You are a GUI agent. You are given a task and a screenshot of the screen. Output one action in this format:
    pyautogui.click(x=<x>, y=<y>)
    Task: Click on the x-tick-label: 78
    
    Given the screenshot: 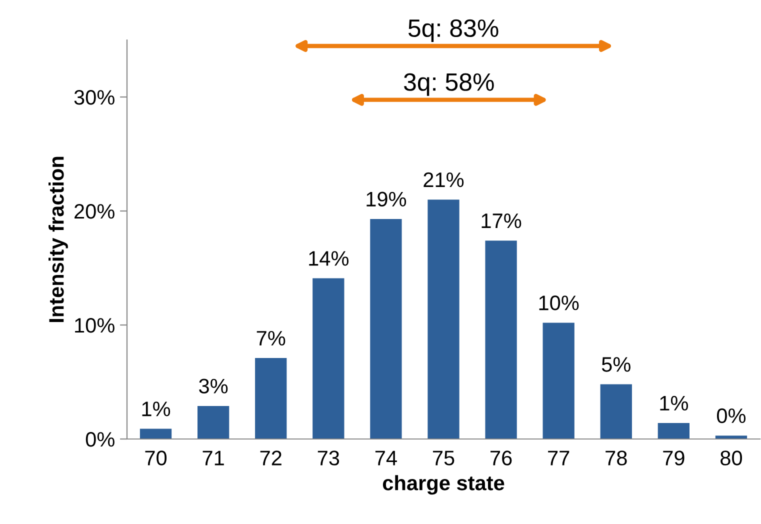 What is the action you would take?
    pyautogui.click(x=616, y=458)
    